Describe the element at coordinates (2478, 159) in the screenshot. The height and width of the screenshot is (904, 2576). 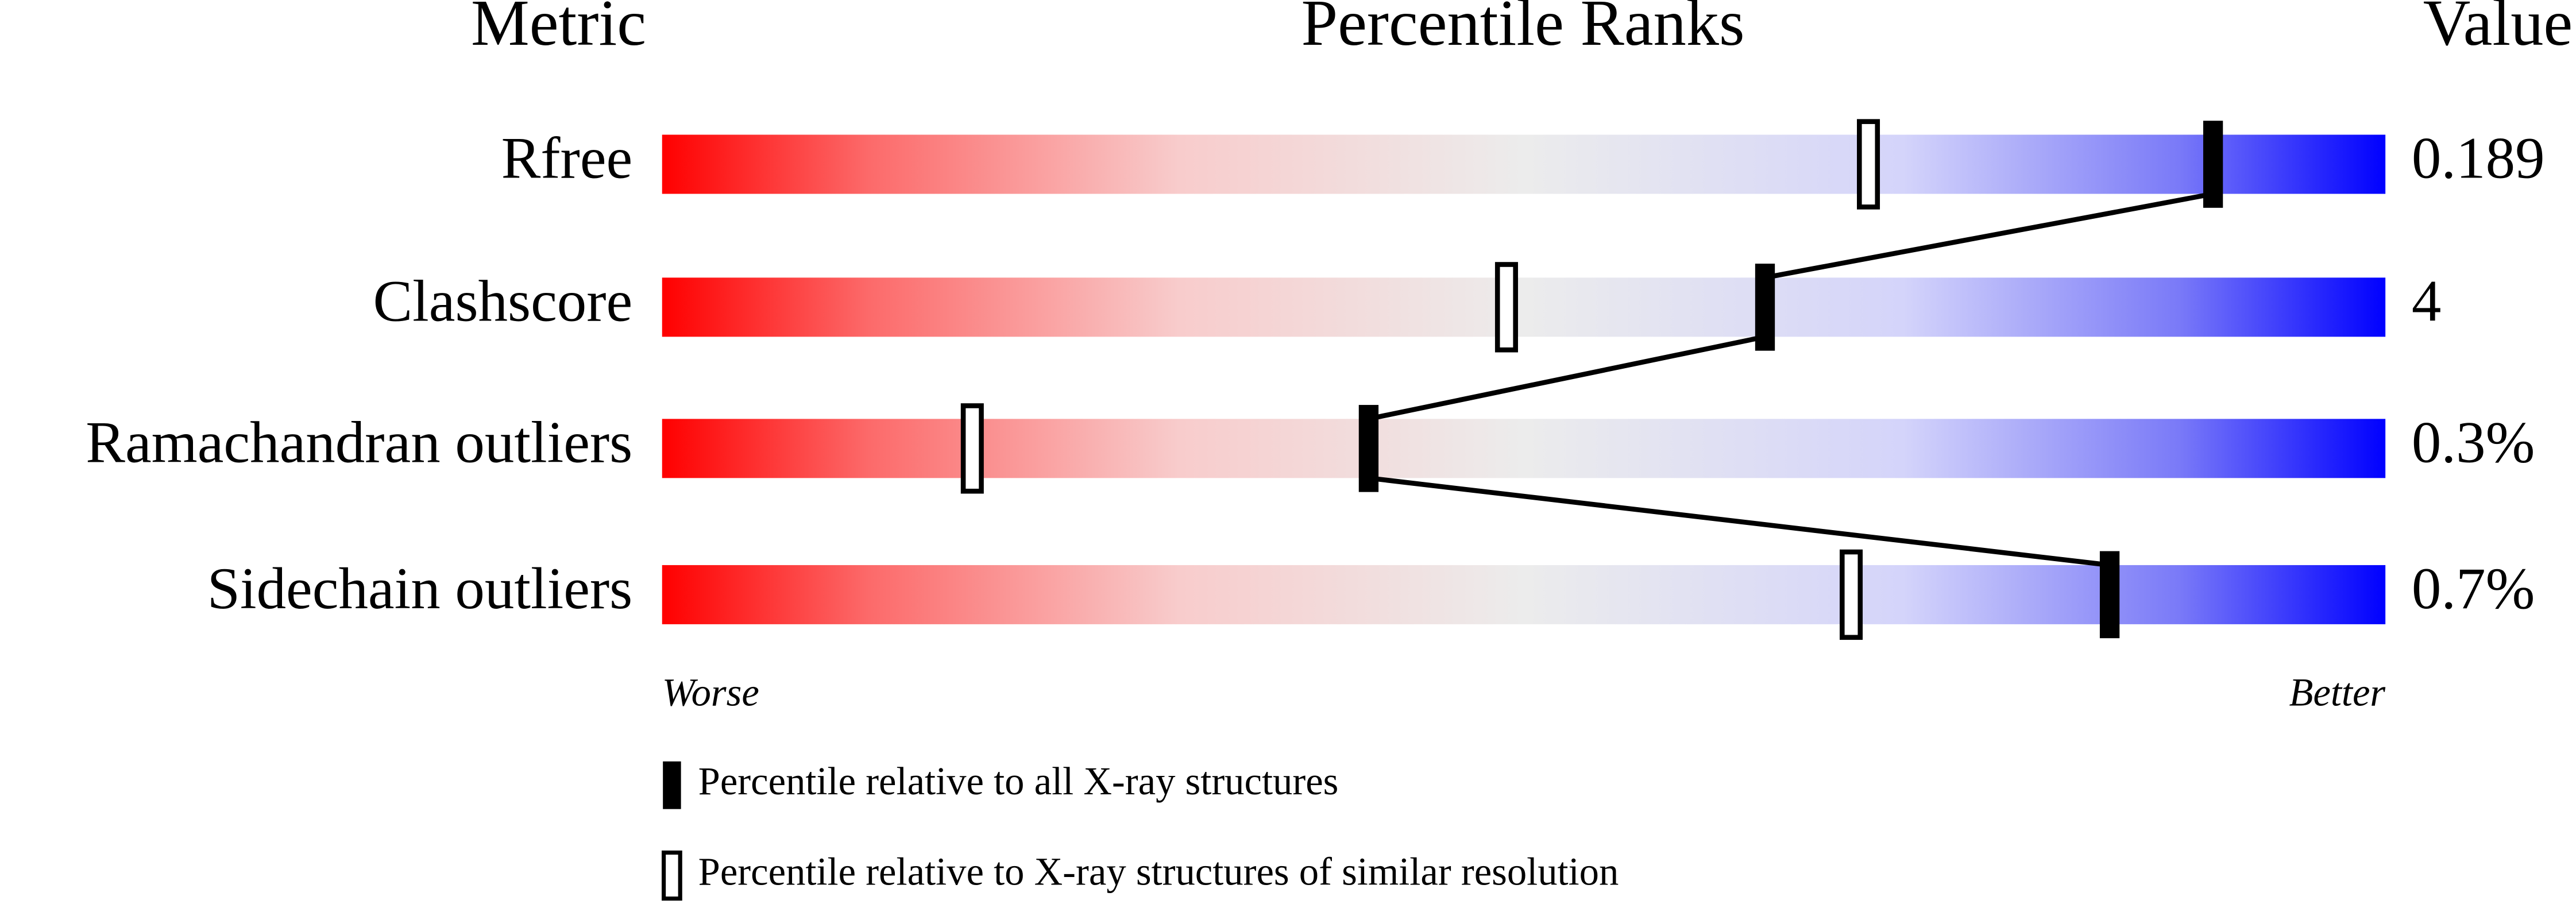
I see `metric-value: 0.189` at that location.